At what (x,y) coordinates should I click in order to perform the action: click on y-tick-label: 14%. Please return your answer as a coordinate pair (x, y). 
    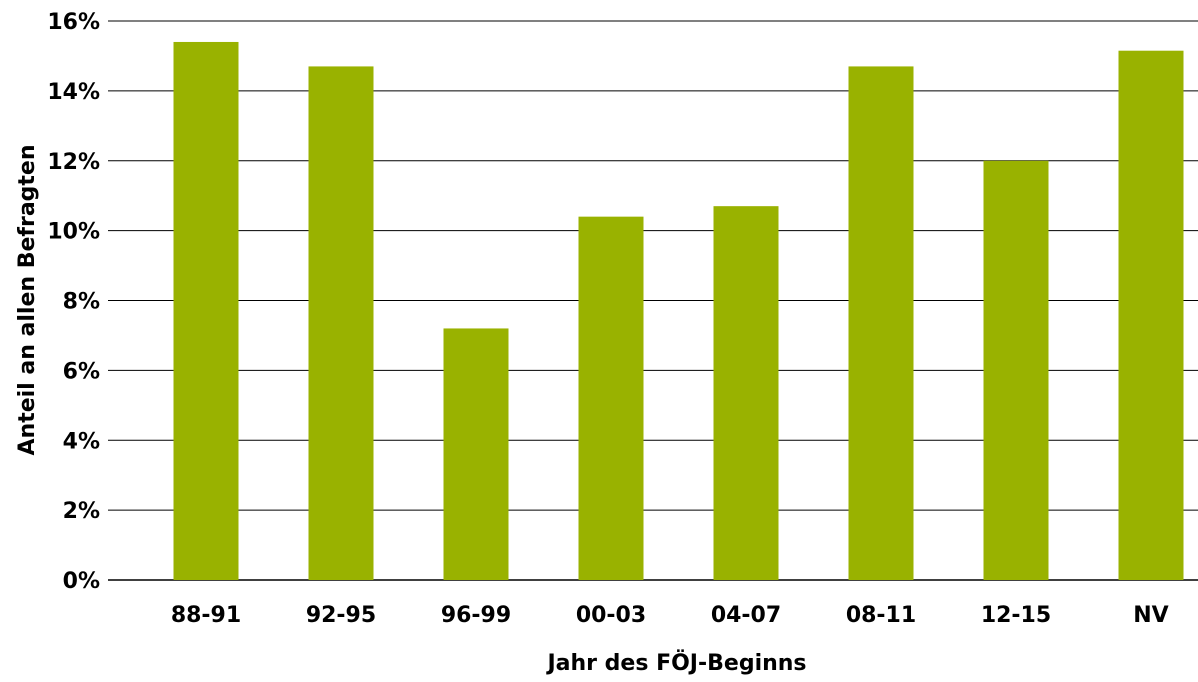
    Looking at the image, I should click on (73, 92).